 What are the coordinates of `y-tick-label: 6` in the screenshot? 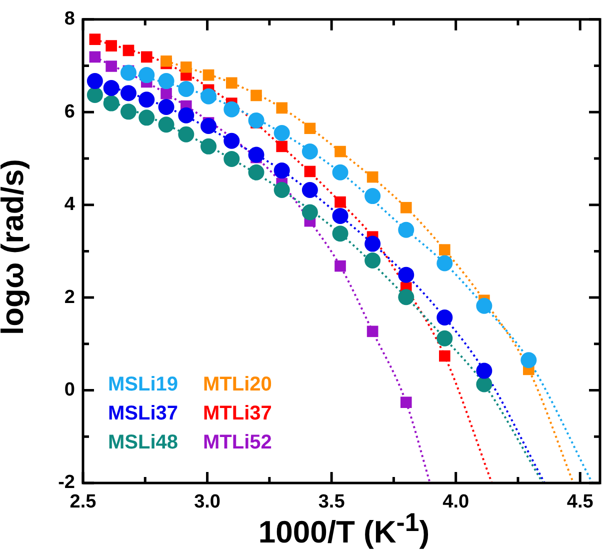 It's located at (69, 111).